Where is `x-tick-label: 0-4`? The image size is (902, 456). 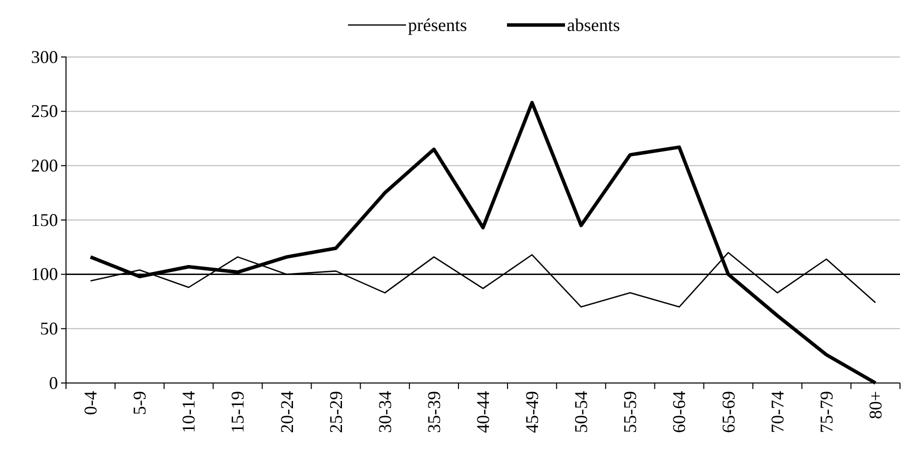
x-tick-label: 0-4 is located at coordinates (90, 403).